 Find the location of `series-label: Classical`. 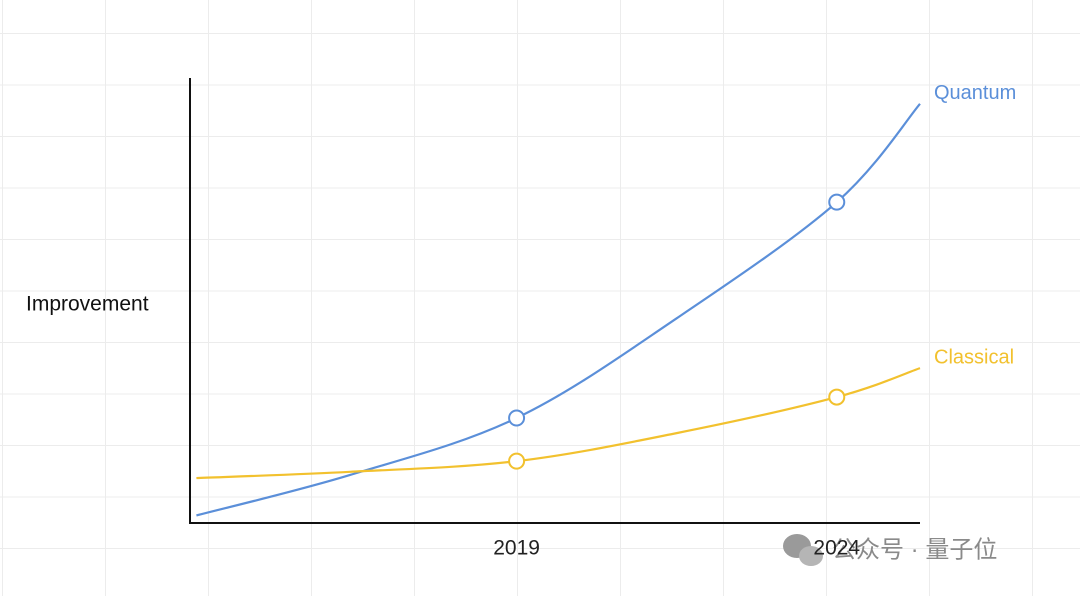

series-label: Classical is located at coordinates (974, 357).